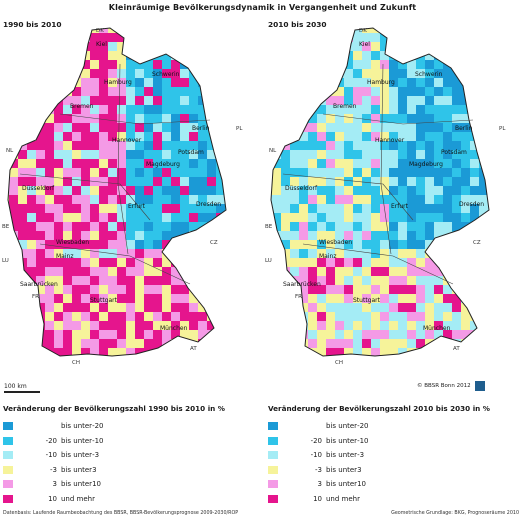  Describe the element at coordinates (393, 441) in the screenshot. I see `legend-item: -20 bis unter -10` at that location.